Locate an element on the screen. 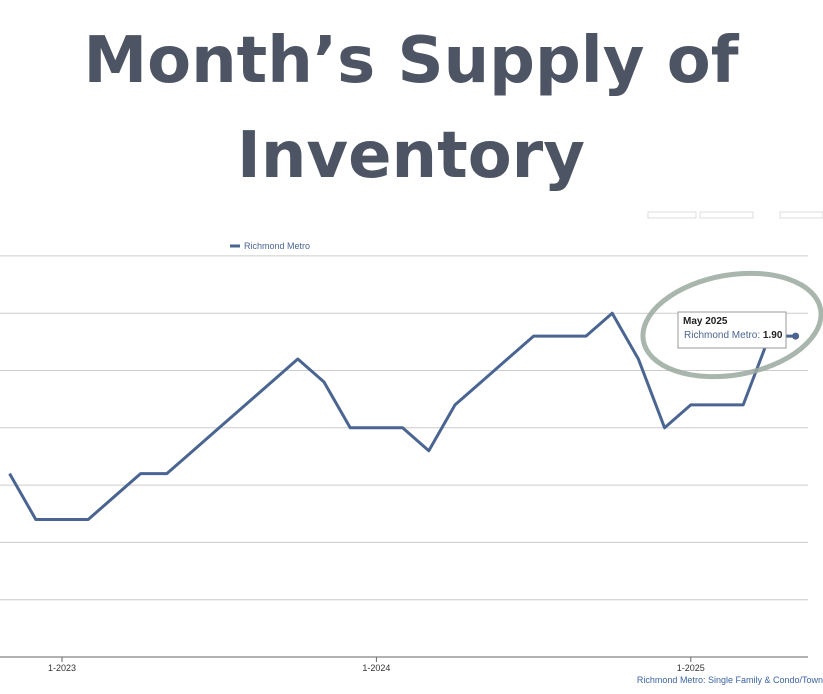 This screenshot has width=823, height=694. tooltip-series: Richmond Metro: is located at coordinates (722, 335).